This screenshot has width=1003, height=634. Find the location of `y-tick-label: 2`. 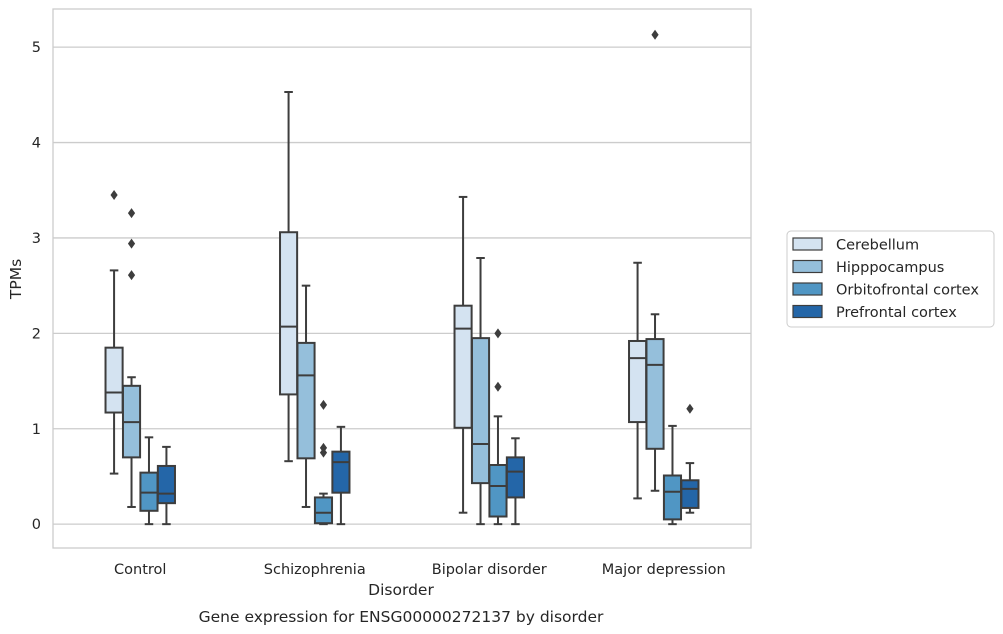

y-tick-label: 2 is located at coordinates (36, 334).